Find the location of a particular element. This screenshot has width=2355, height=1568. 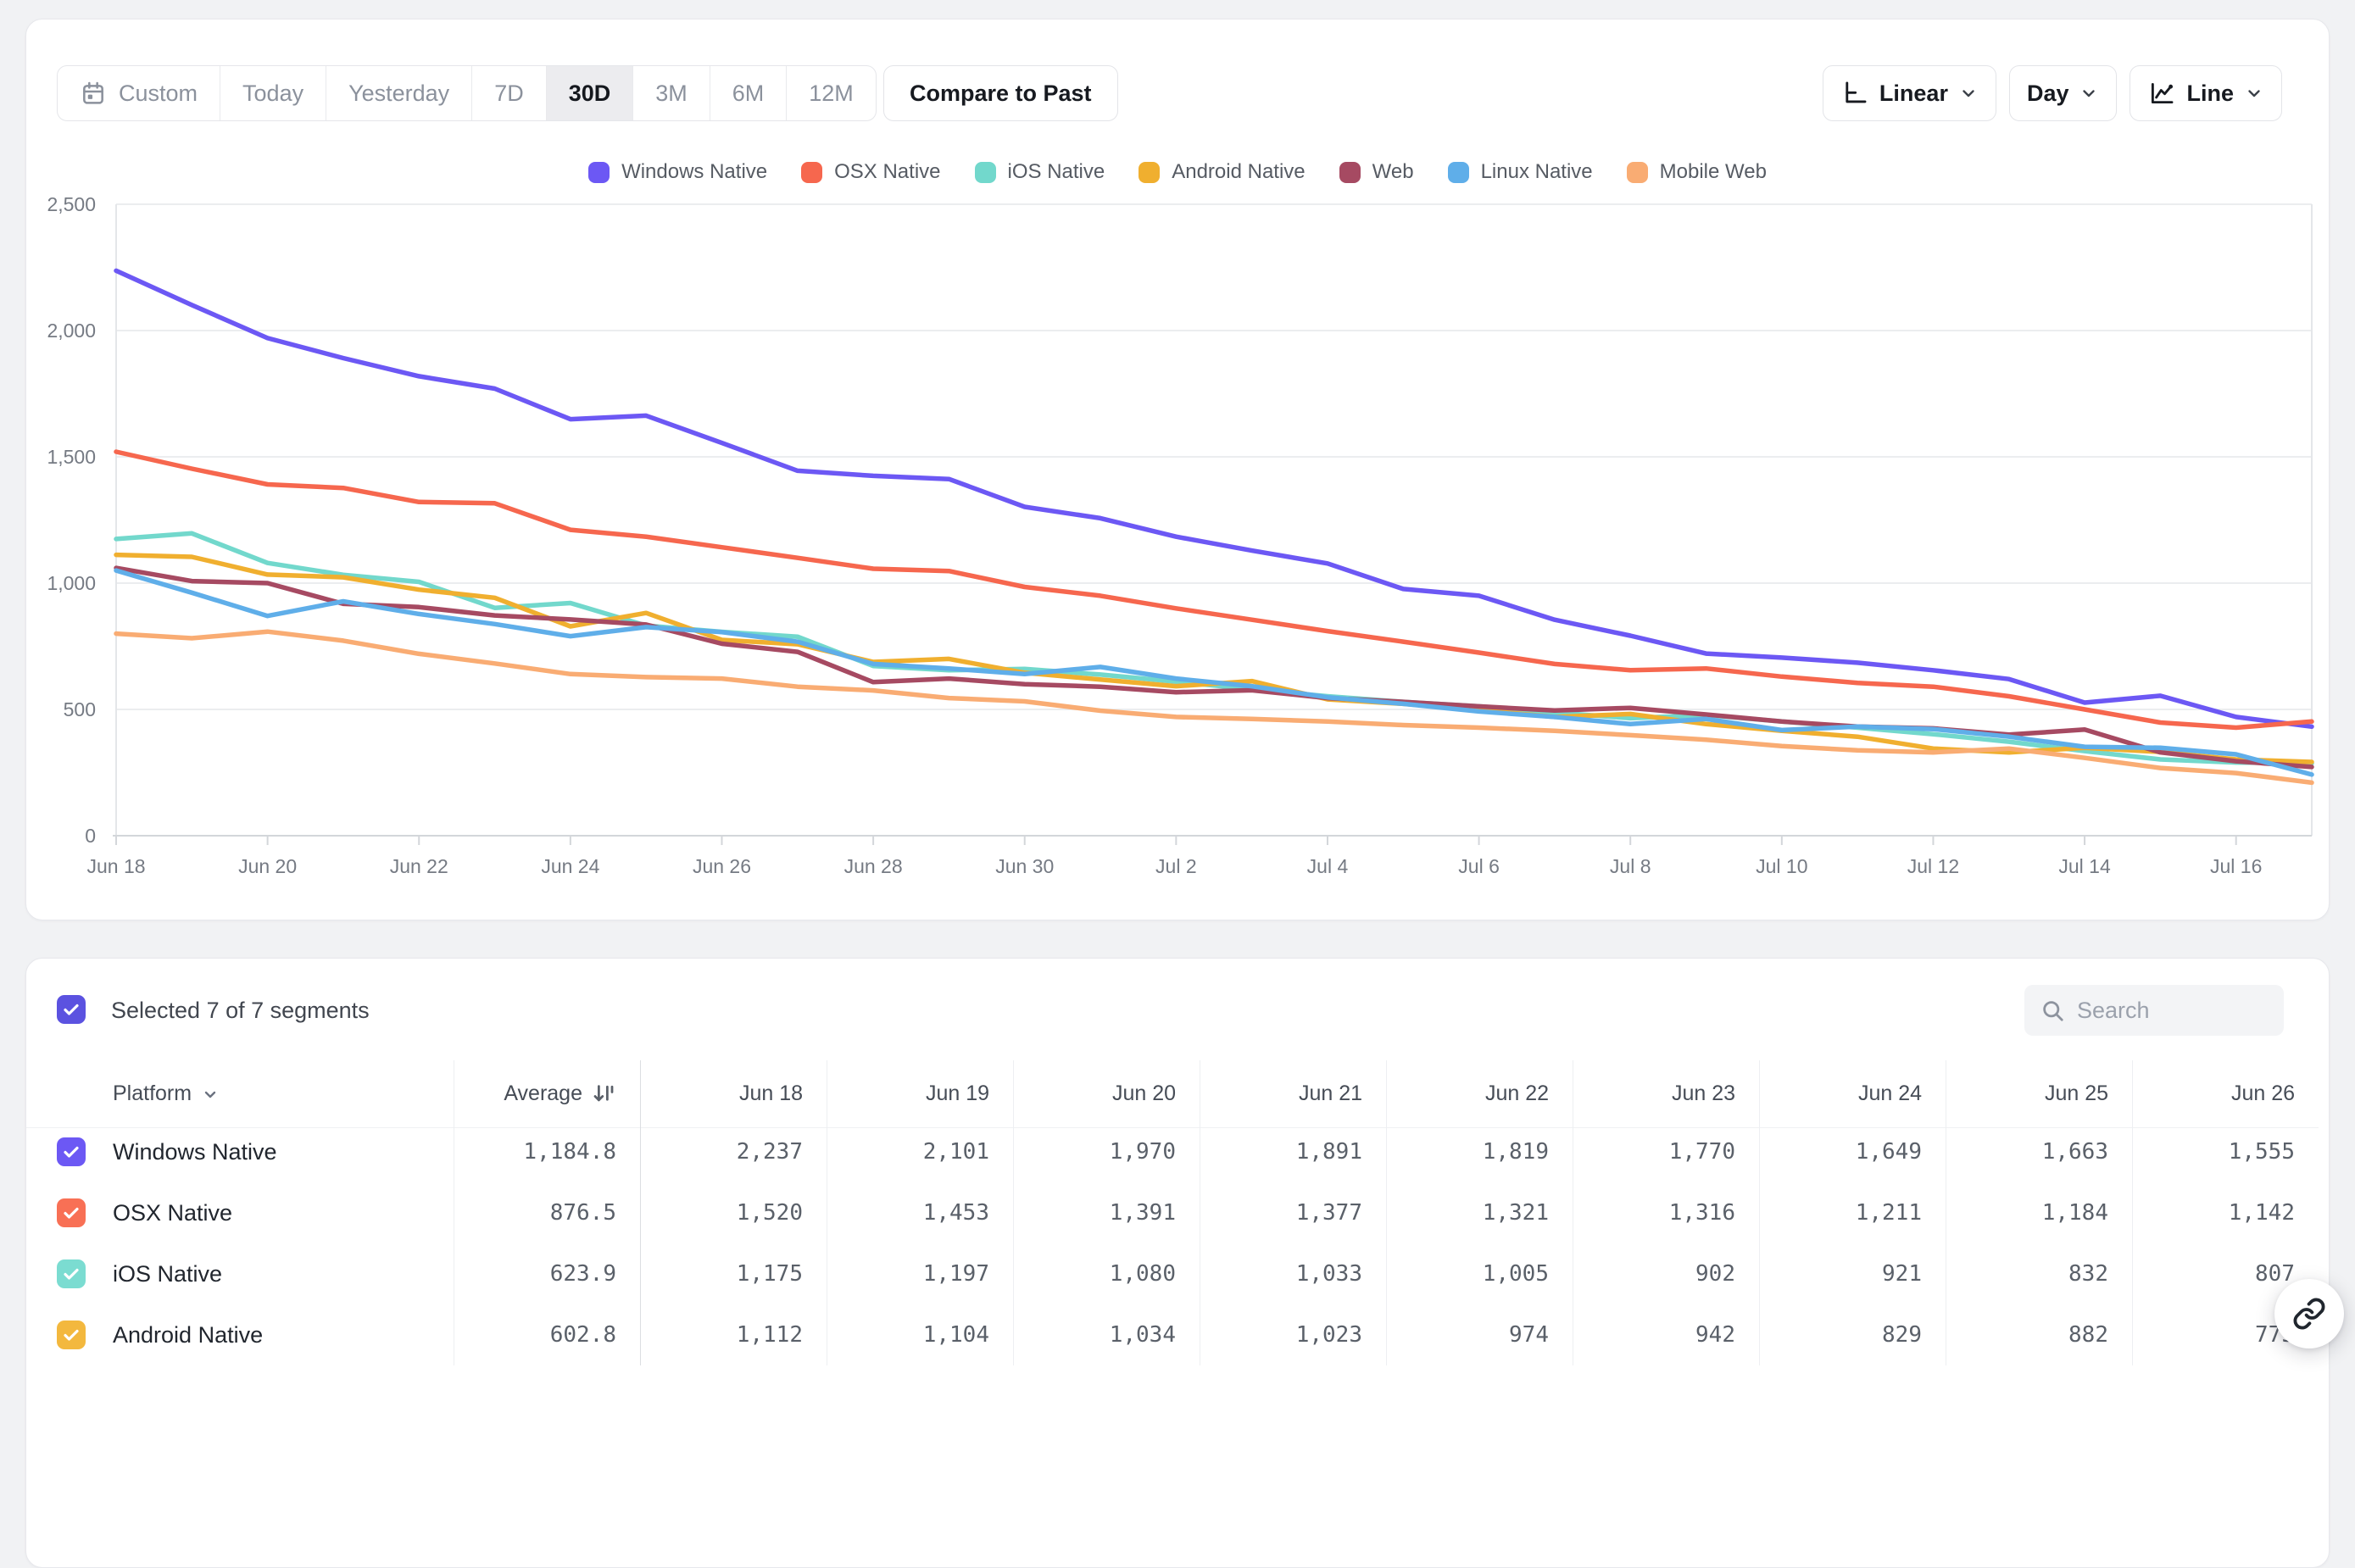

column-header-jun-26: Jun 26 is located at coordinates (2225, 1094).